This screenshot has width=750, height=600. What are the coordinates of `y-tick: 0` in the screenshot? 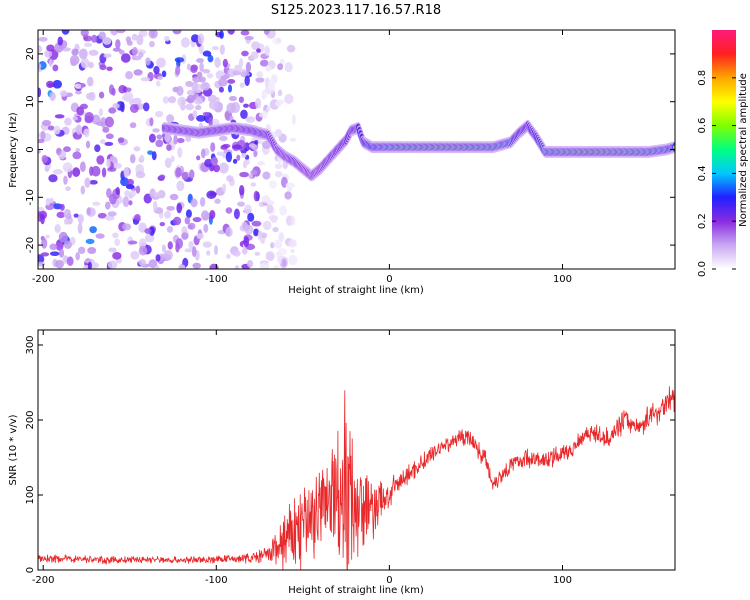 It's located at (350, 570).